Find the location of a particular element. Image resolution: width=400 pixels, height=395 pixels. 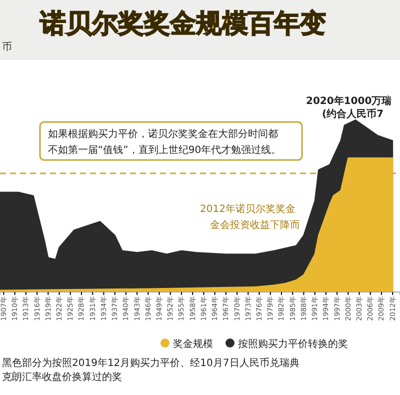

annotation: 如果根据购买力平价，诺贝尔奖奖金在大部分时间都 is located at coordinates (163, 134).